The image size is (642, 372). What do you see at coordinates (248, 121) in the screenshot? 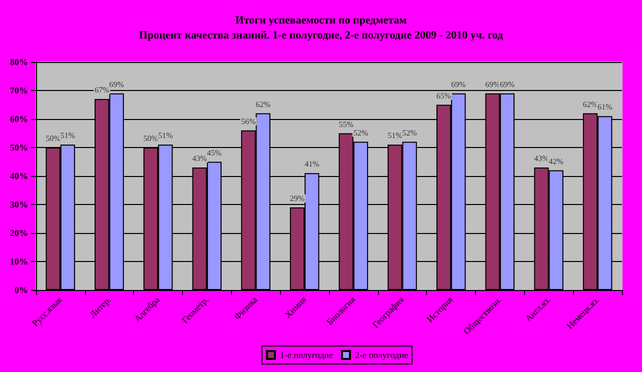
I see `data-label: 56%` at bounding box center [248, 121].